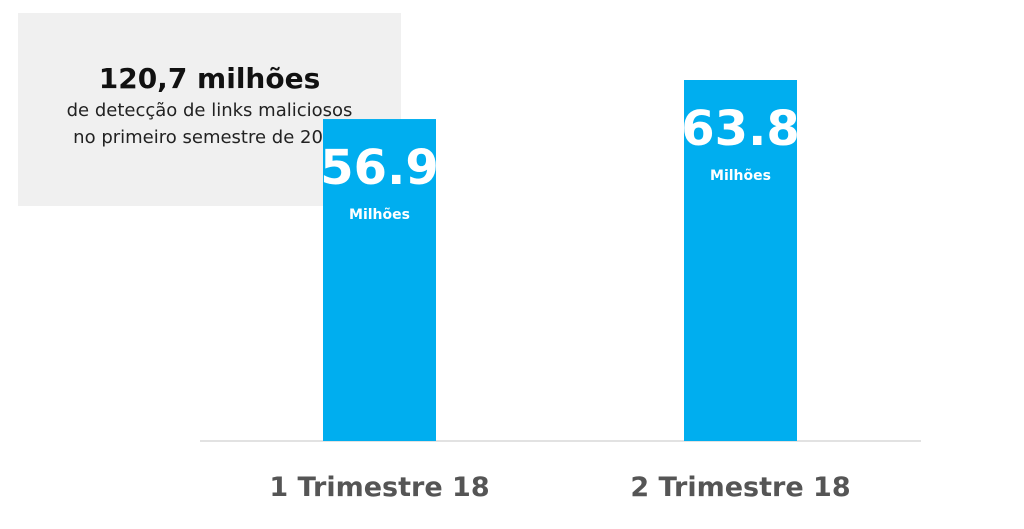 Image resolution: width=1024 pixels, height=529 pixels. Describe the element at coordinates (379, 487) in the screenshot. I see `category-label-1: 1 Trimestre 18` at that location.